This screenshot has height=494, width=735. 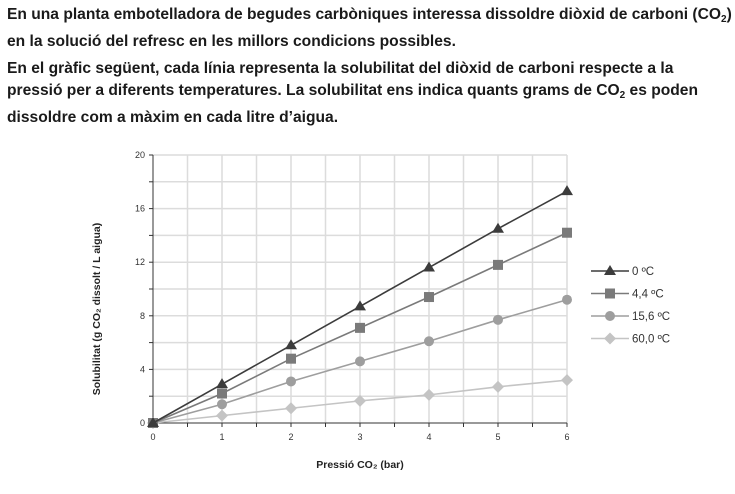 What do you see at coordinates (610, 270) in the screenshot?
I see `legend-marker-triangle` at bounding box center [610, 270].